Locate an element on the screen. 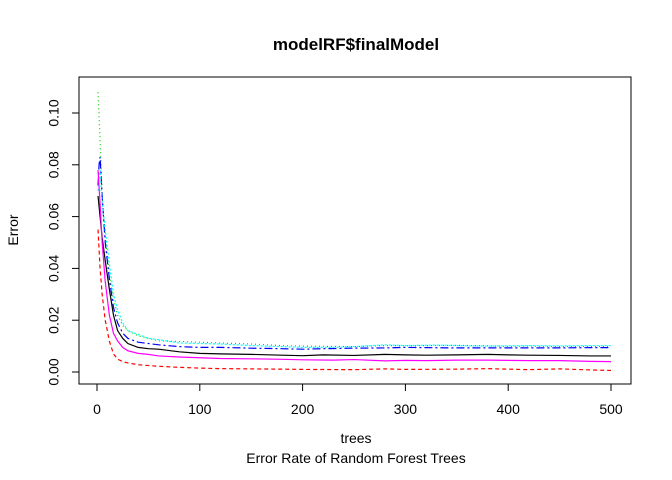  x-tick-label: 500 is located at coordinates (611, 409).